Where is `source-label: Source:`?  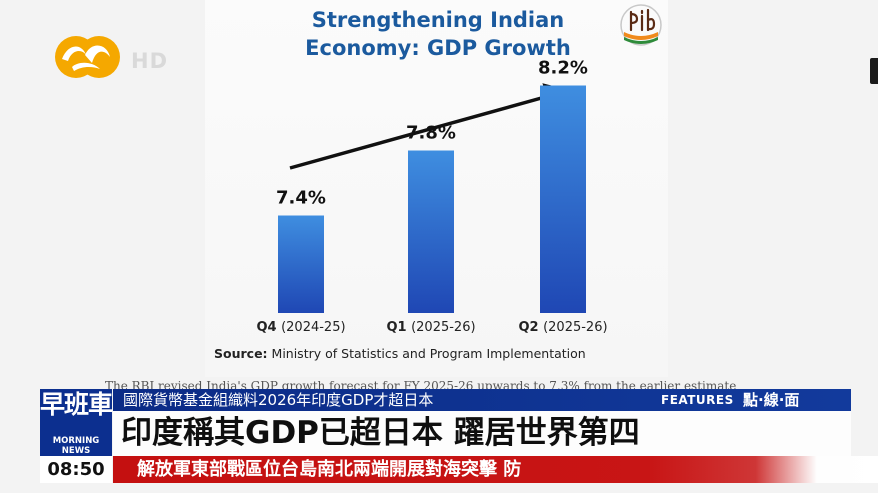 source-label: Source: is located at coordinates (241, 353).